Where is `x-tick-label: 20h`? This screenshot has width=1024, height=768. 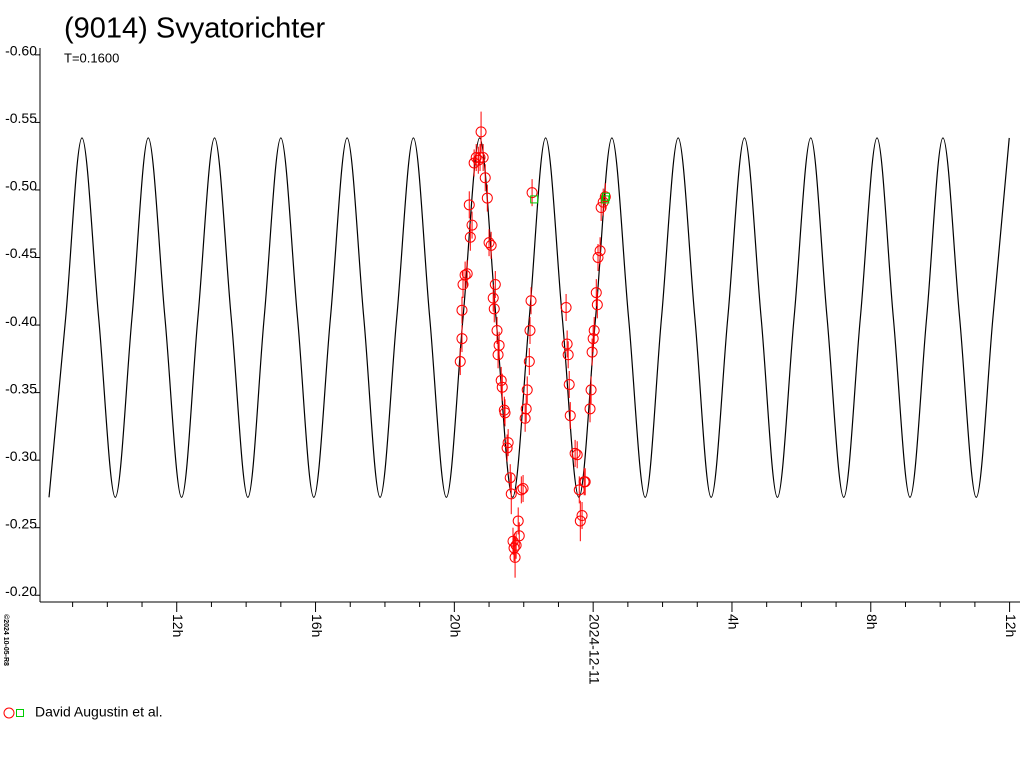
x-tick-label: 20h is located at coordinates (456, 625).